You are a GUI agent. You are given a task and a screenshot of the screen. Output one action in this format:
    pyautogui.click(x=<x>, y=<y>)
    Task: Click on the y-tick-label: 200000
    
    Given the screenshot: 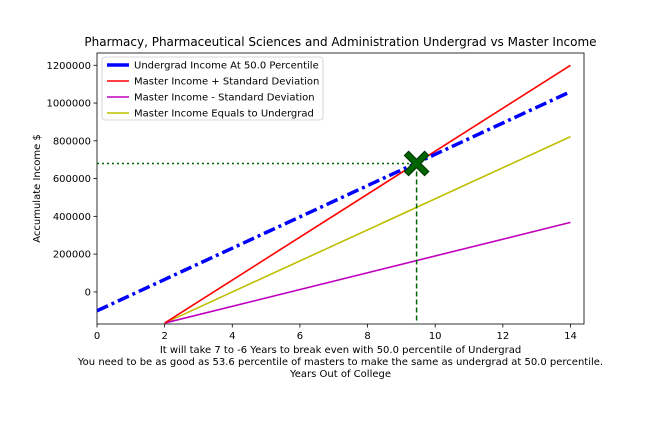 What is the action you would take?
    pyautogui.click(x=72, y=255)
    